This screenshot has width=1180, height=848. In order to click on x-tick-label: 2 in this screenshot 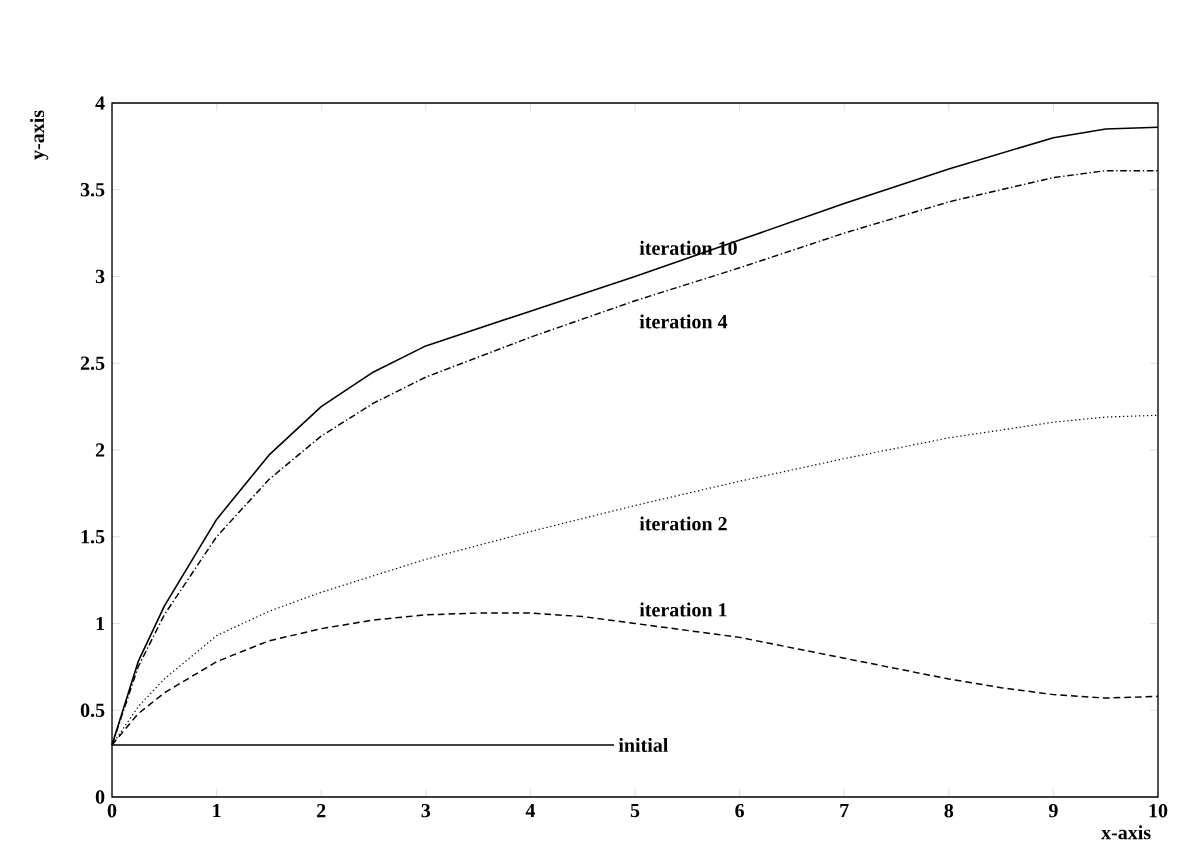, I will do `click(321, 810)`.